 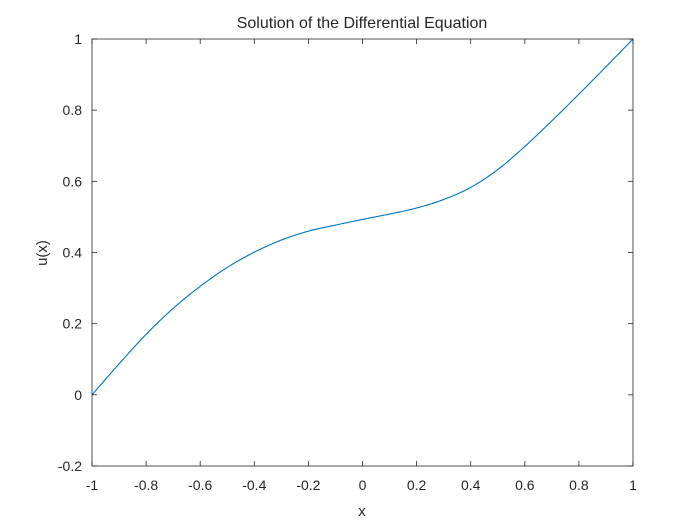 I want to click on y-tick-label: 0, so click(x=78, y=395).